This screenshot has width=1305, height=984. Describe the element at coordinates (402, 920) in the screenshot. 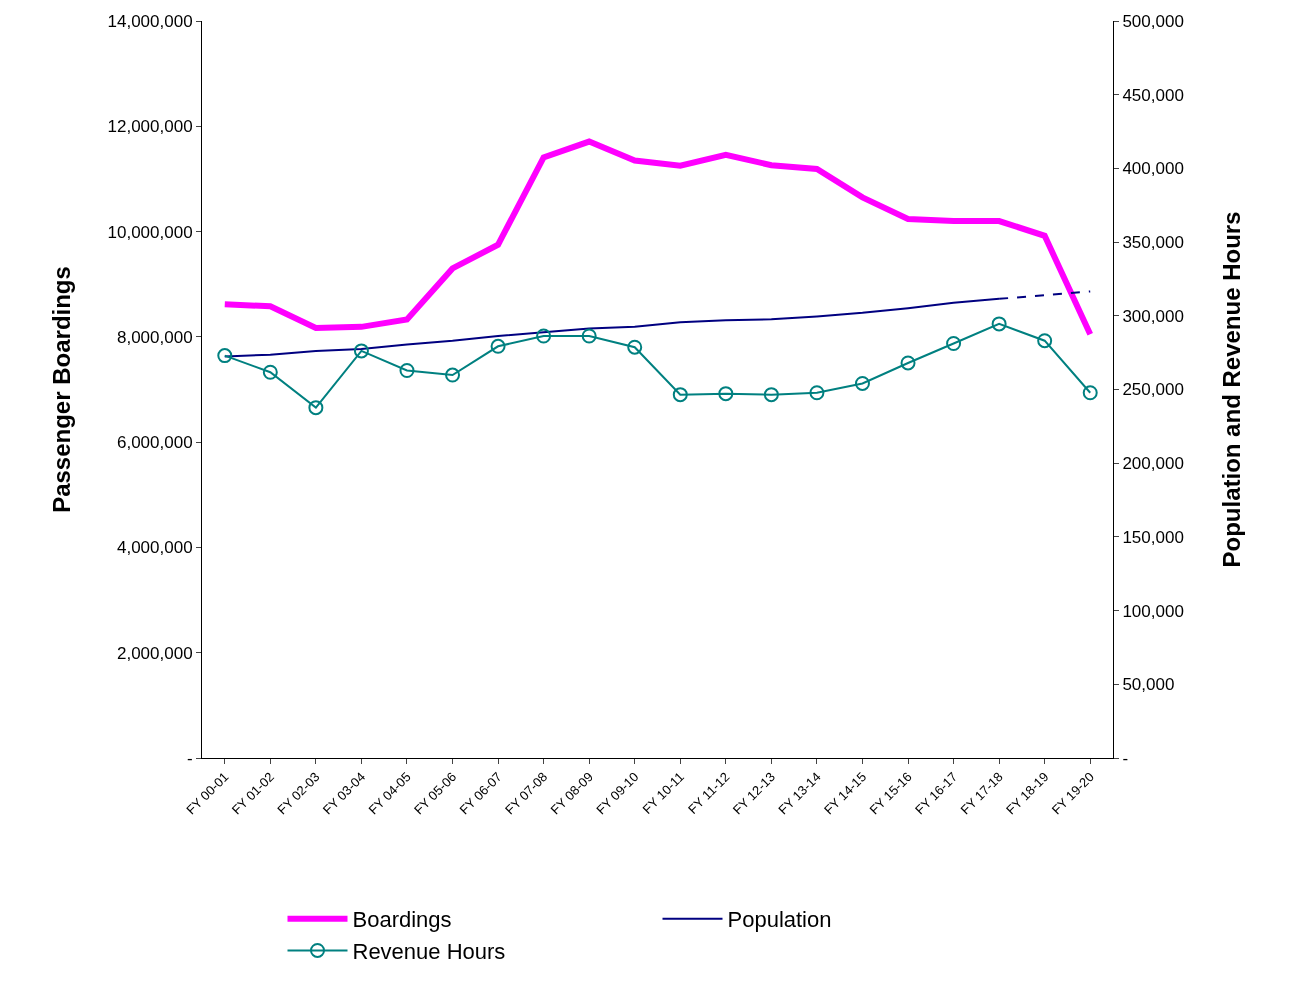

I see `legend-label: Boardings` at that location.